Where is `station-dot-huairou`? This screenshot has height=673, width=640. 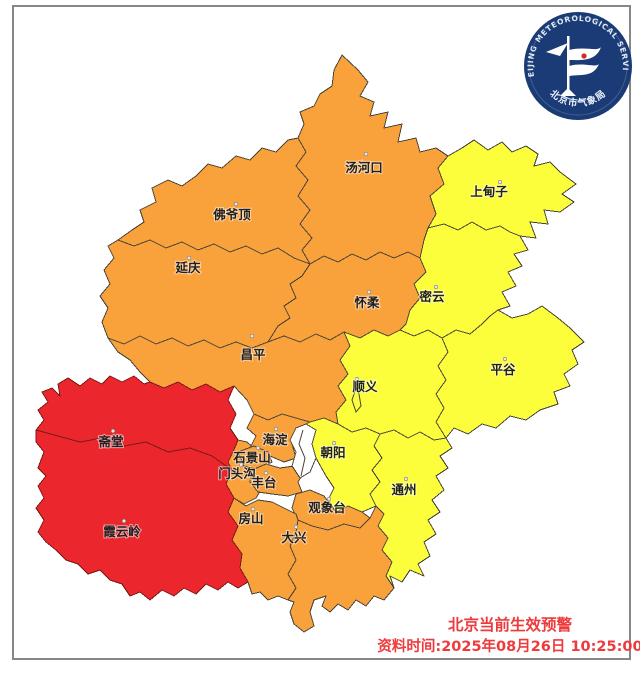 station-dot-huairou is located at coordinates (369, 292).